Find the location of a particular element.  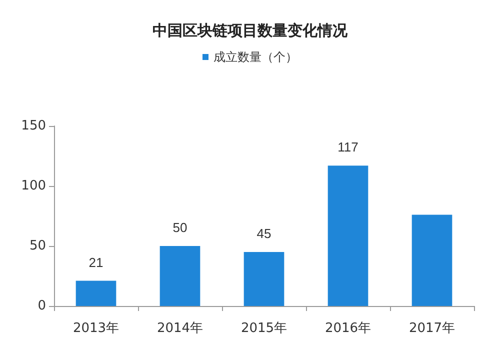

x-tick-label: 2013年 is located at coordinates (96, 328).